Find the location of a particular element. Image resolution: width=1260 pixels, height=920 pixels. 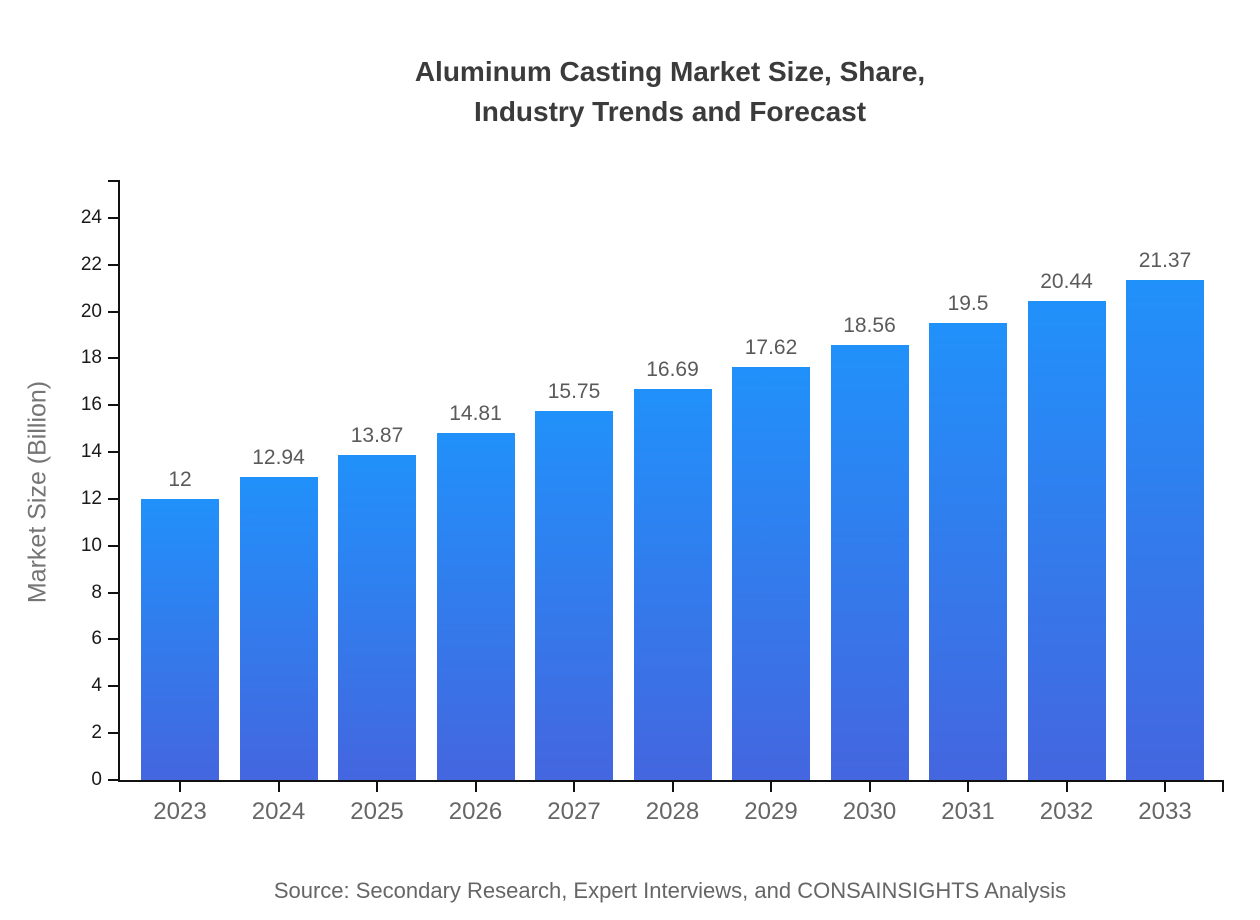

y-tick-label: 10 is located at coordinates (91, 545).